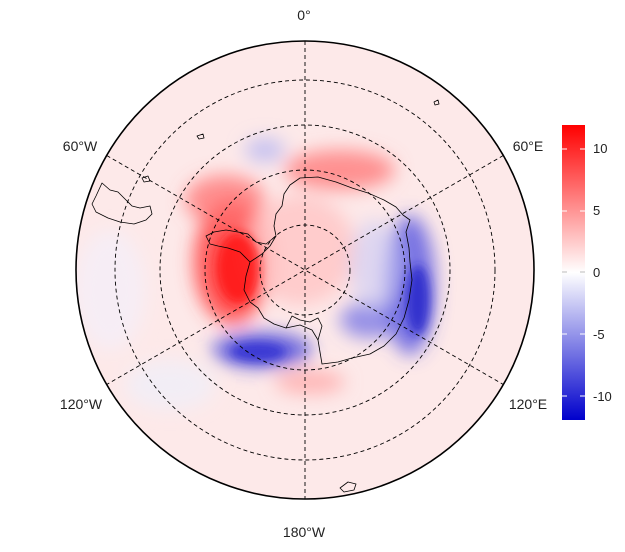 The height and width of the screenshot is (552, 625). I want to click on colorbar: 10 5 0 -5 -10, so click(587, 272).